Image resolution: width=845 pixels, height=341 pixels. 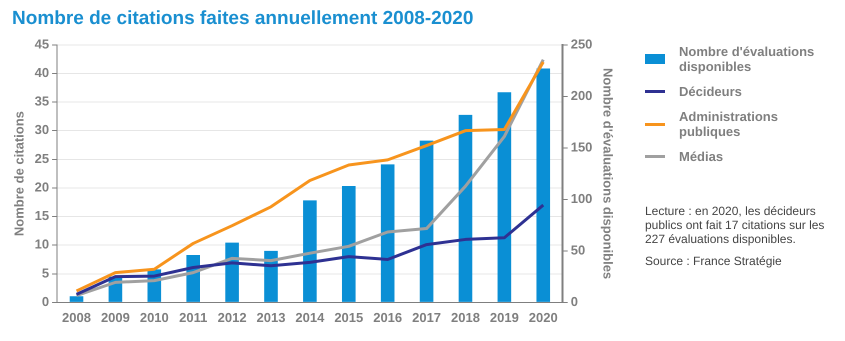 What do you see at coordinates (42, 44) in the screenshot?
I see `y-tick-label: 45` at bounding box center [42, 44].